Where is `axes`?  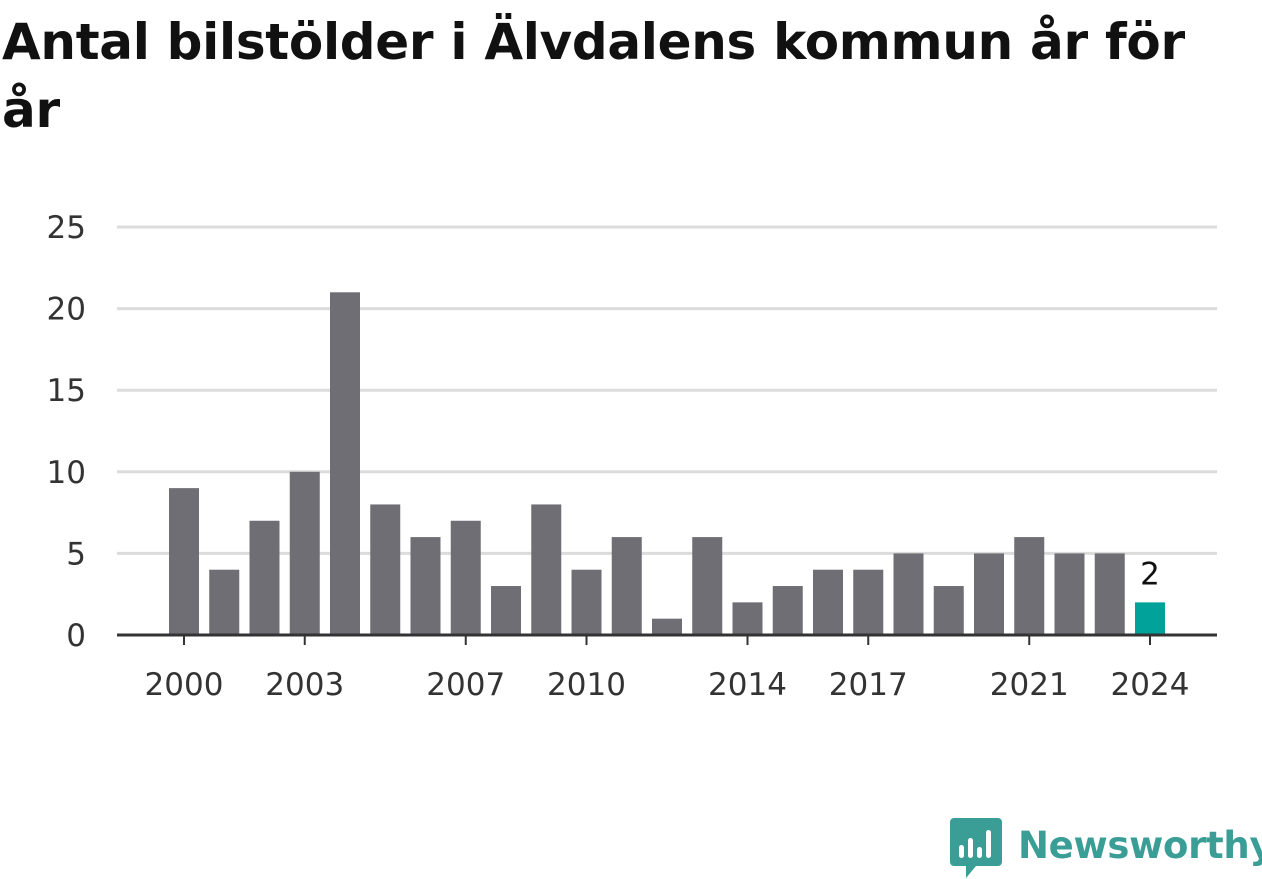 axes is located at coordinates (667, 639).